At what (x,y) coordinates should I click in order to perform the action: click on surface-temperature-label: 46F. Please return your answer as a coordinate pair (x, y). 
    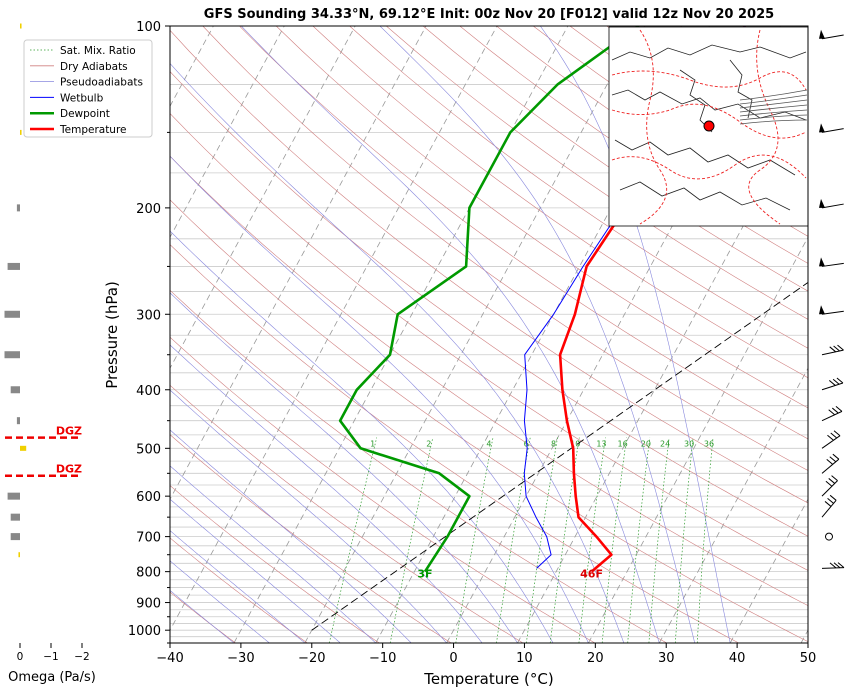
    Looking at the image, I should click on (591, 574).